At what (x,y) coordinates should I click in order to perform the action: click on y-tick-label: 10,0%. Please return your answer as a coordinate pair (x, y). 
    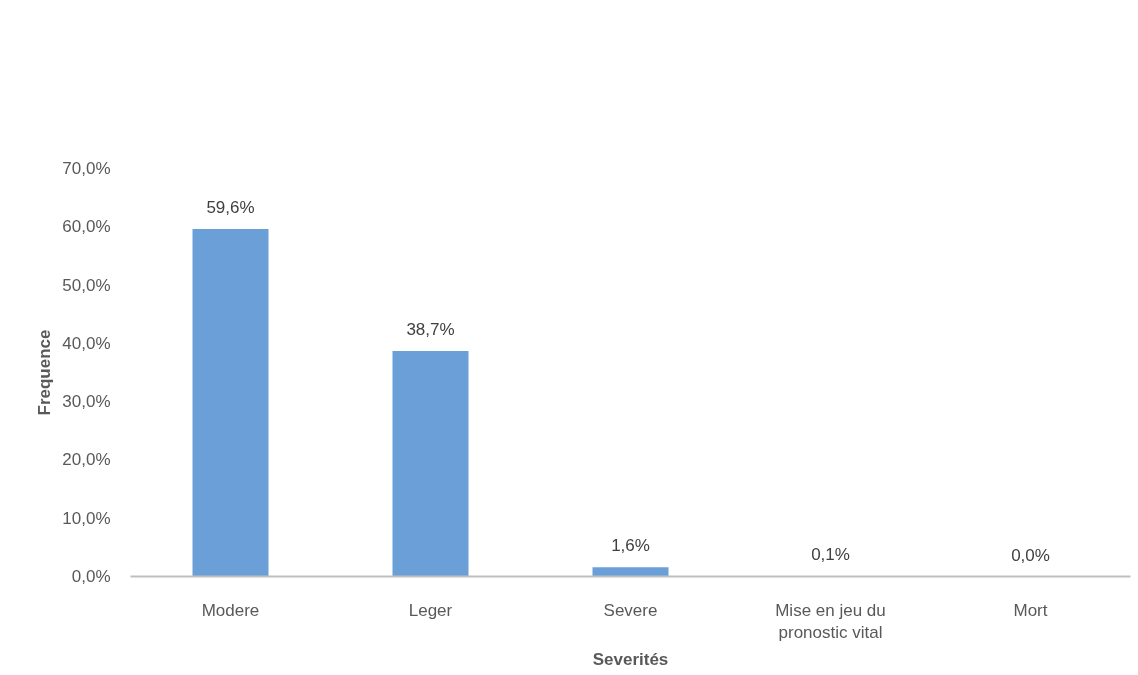
    Looking at the image, I should click on (86, 518).